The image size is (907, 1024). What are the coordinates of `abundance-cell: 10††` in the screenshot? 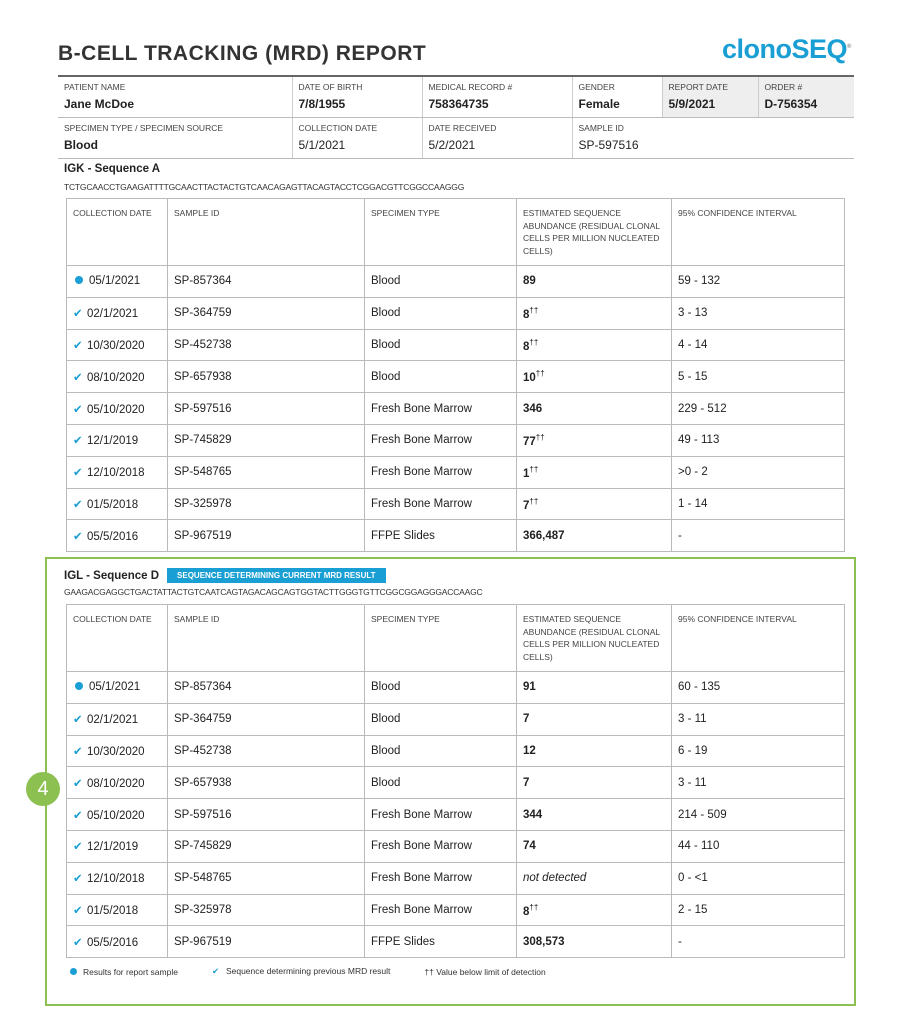 It's located at (594, 377).